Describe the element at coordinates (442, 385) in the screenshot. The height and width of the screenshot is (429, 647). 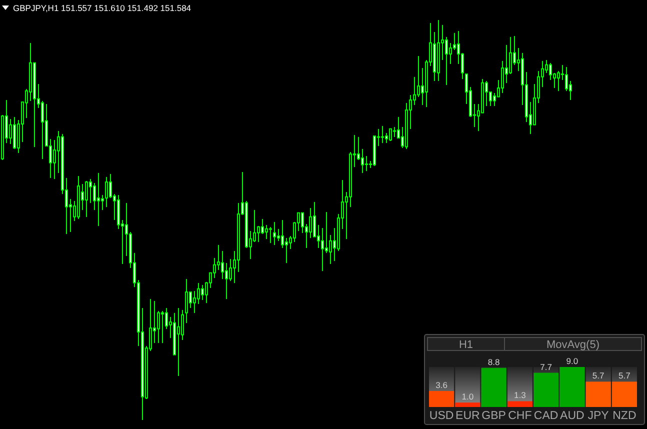
I see `data-label: 3.6` at that location.